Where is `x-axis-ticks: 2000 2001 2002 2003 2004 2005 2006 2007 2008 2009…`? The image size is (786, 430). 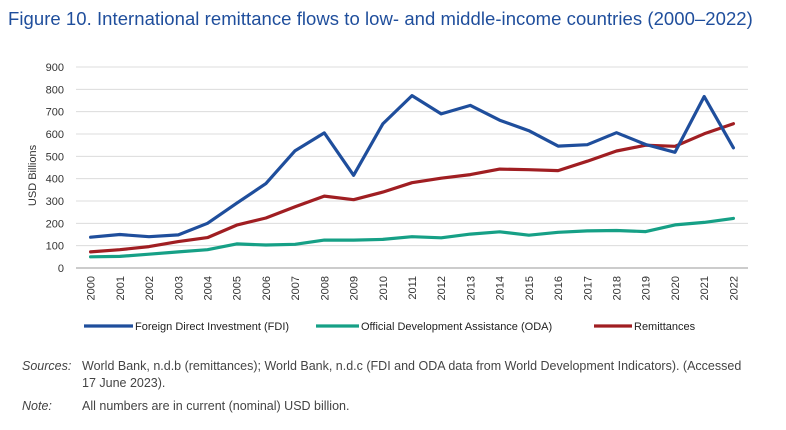
x-axis-ticks: 2000 2001 2002 2003 2004 2005 2006 2007 2008 2009… is located at coordinates (413, 288).